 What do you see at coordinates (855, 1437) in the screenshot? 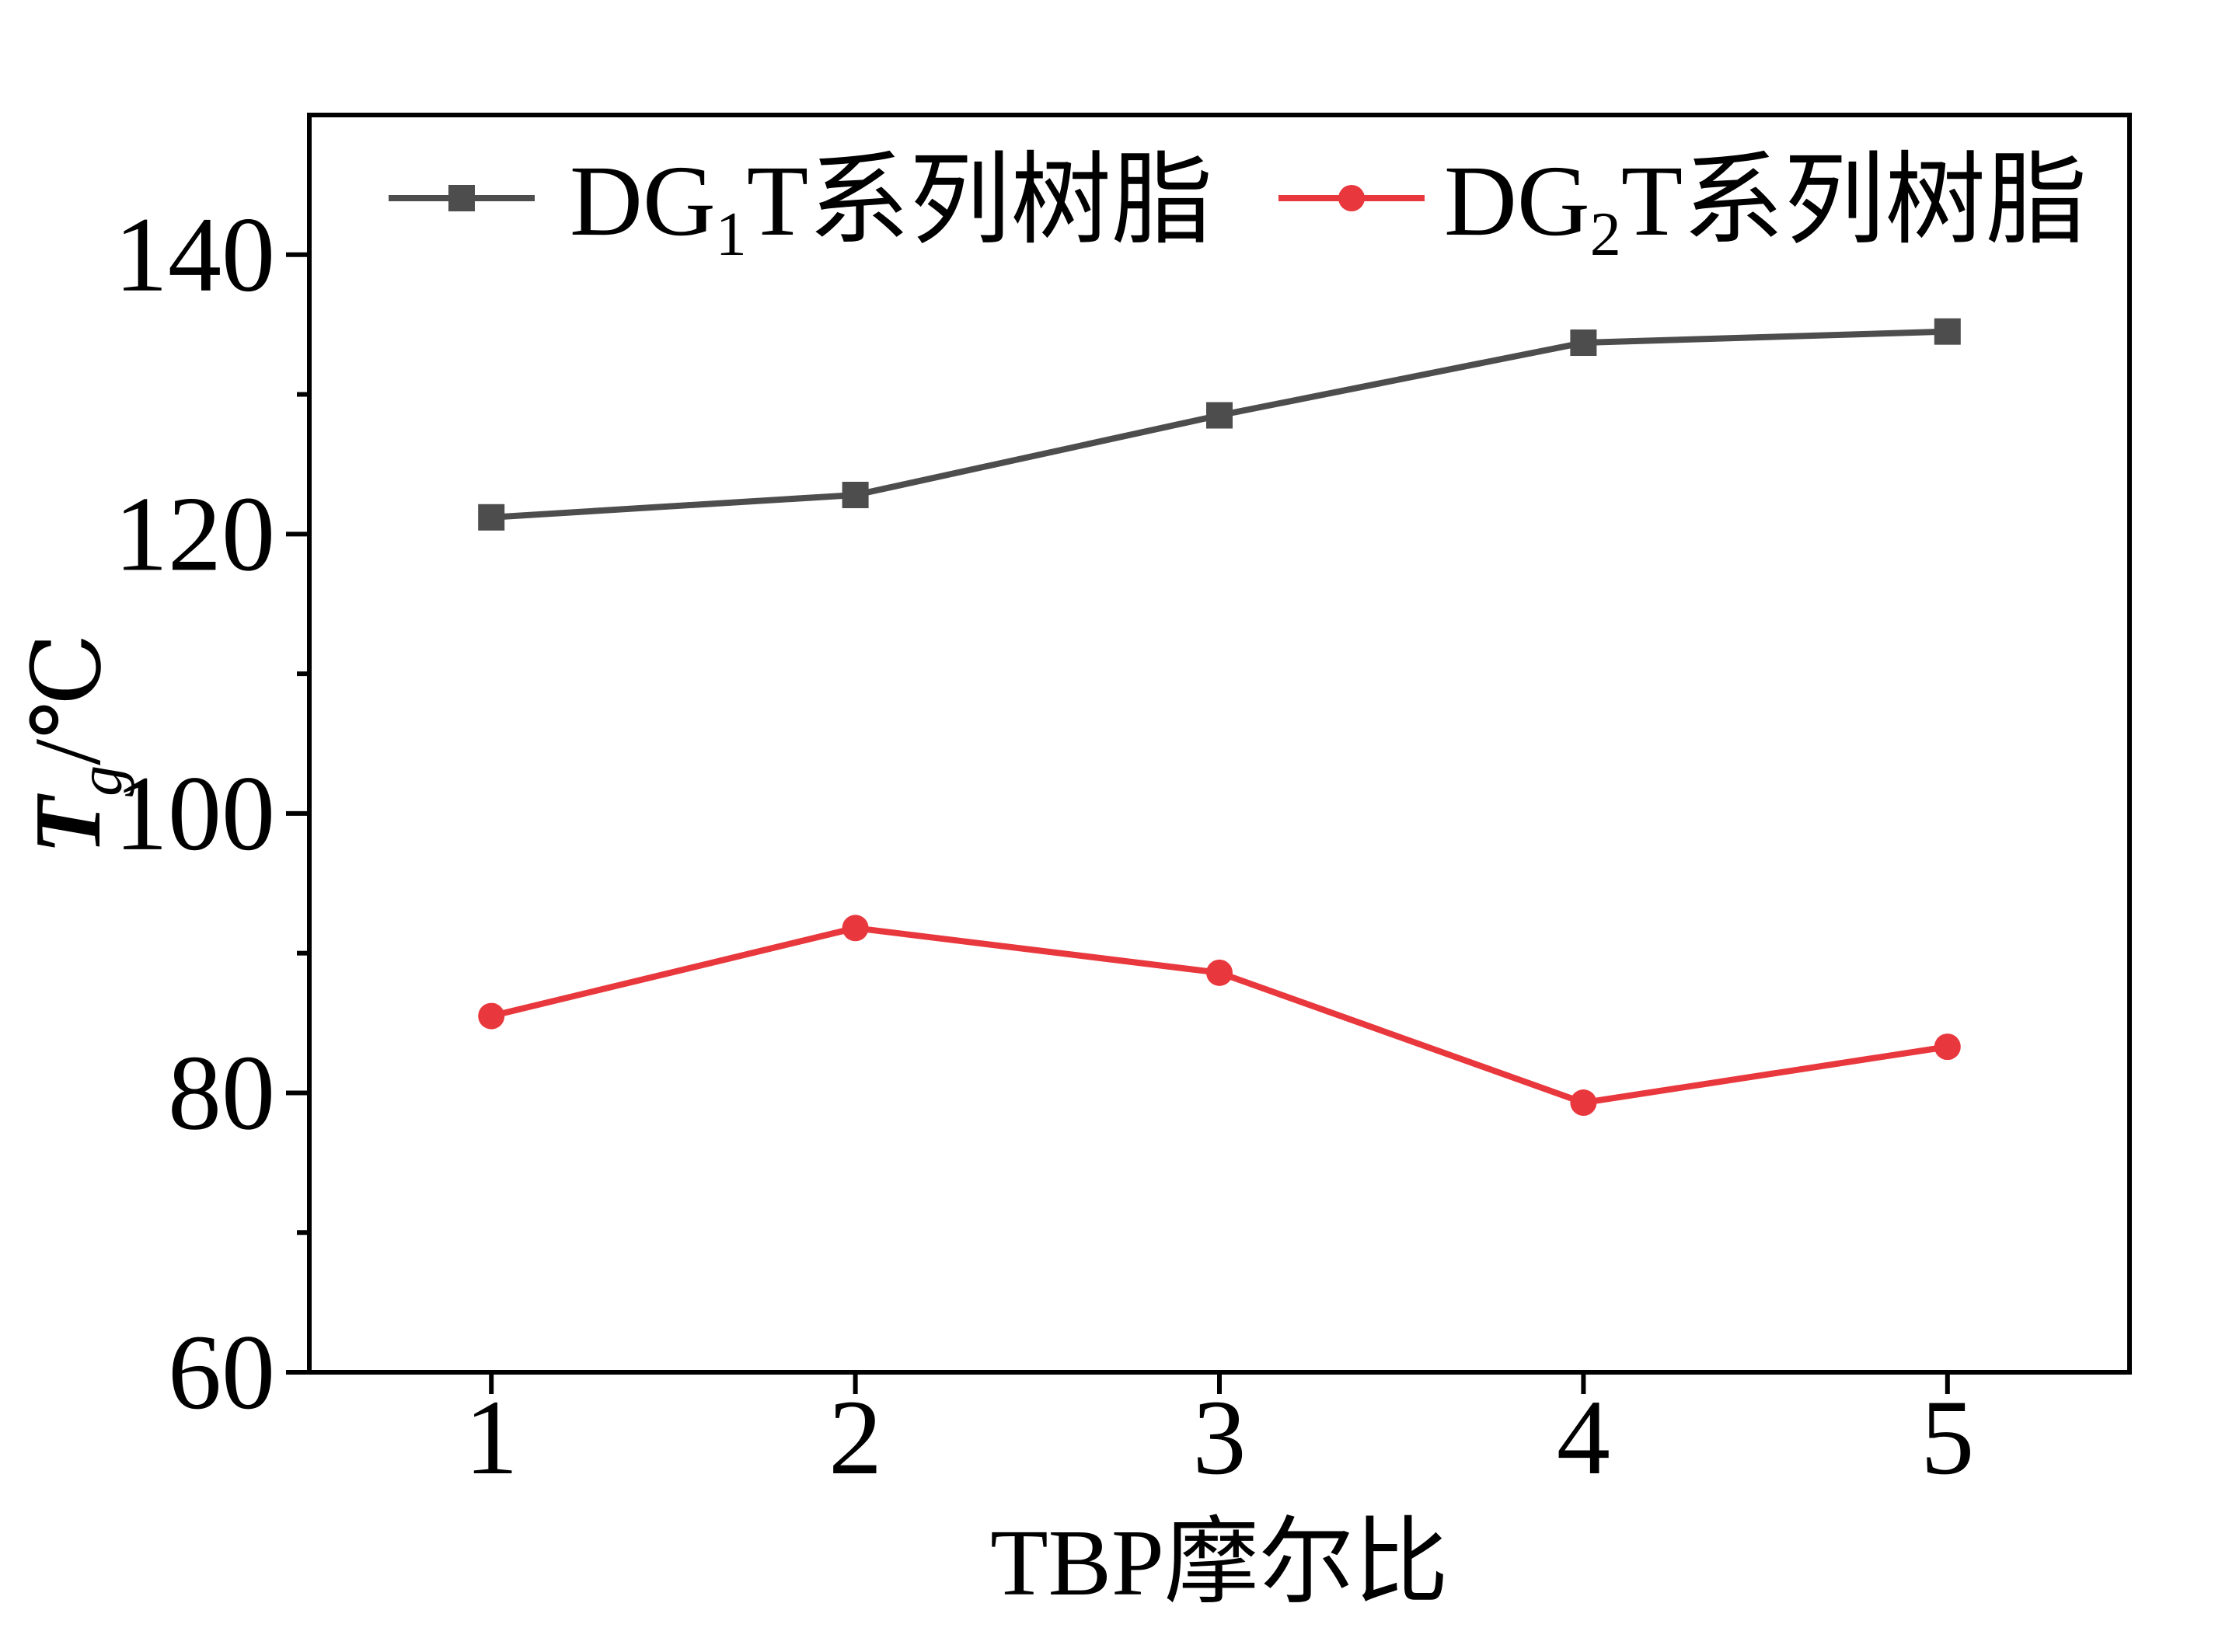
I see `x-tick-label-1: 2` at bounding box center [855, 1437].